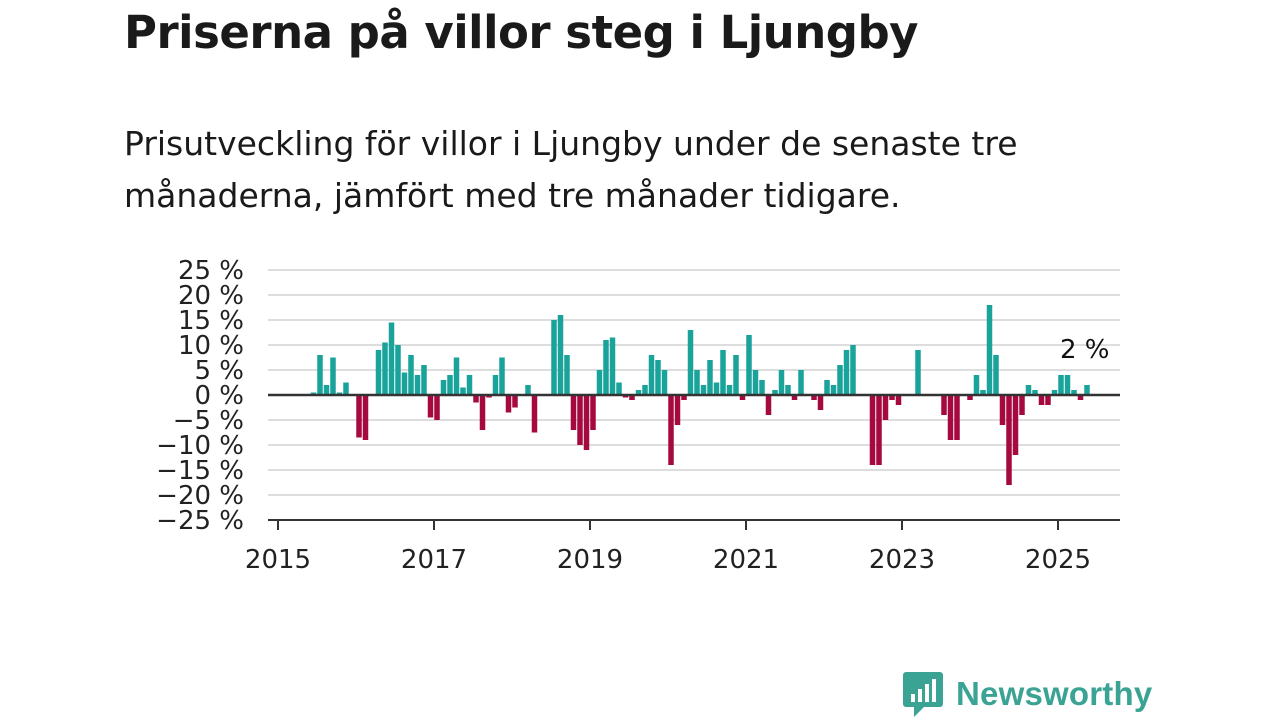 This screenshot has width=1280, height=720. I want to click on x-tick-label: 2019, so click(590, 560).